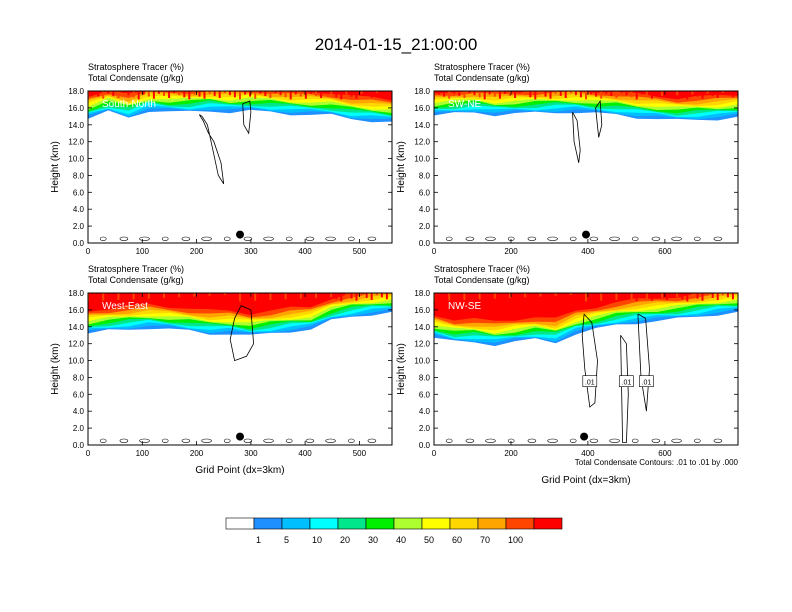 This screenshot has height=612, width=792. I want to click on figure-title: 2014-01-15_21:00:00, so click(396, 44).